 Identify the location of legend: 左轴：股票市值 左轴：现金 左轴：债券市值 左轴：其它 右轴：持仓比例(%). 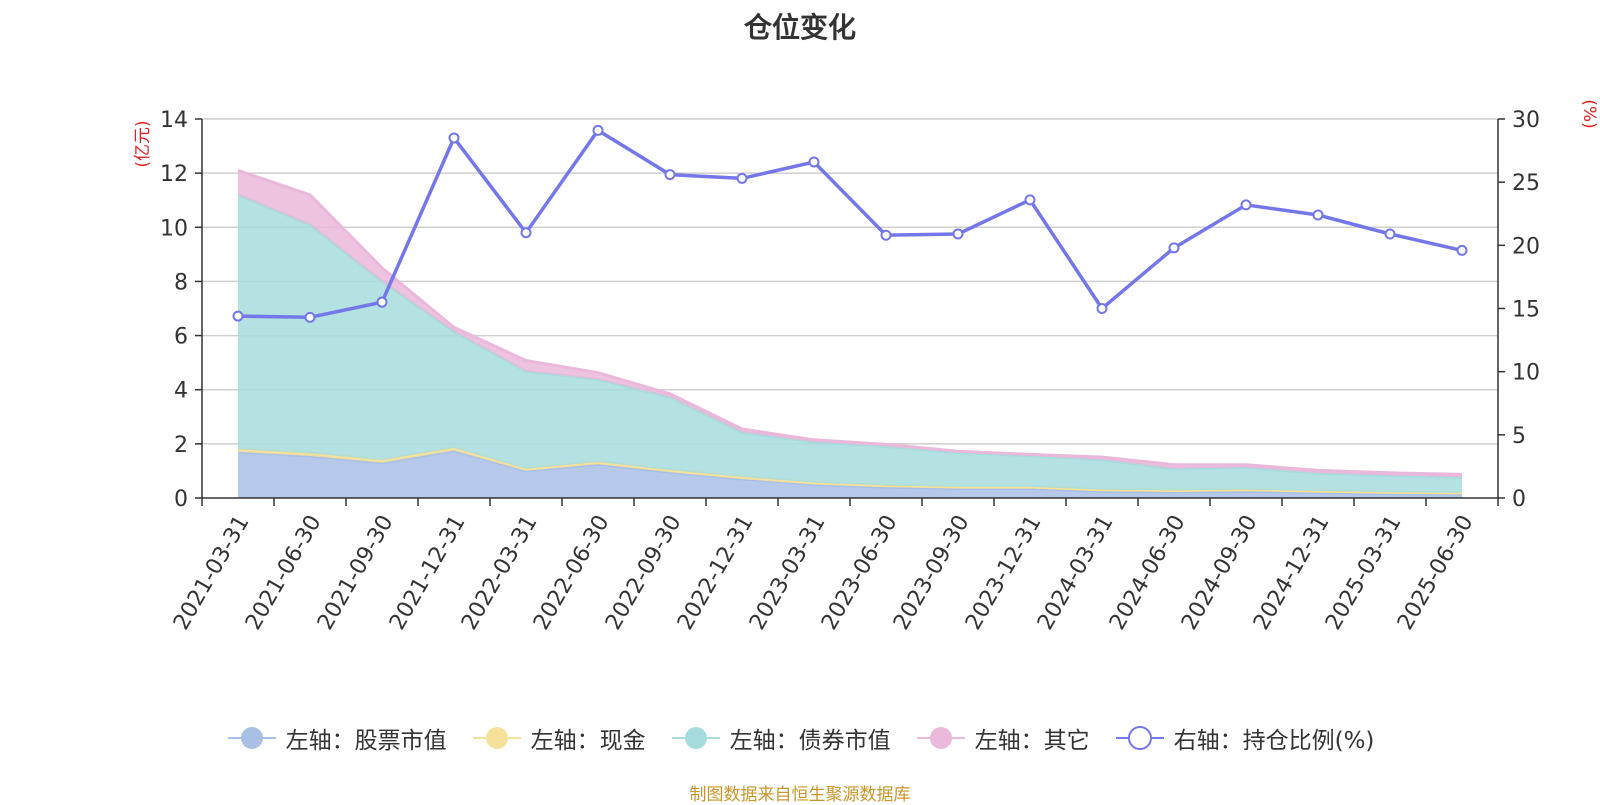
(800, 738).